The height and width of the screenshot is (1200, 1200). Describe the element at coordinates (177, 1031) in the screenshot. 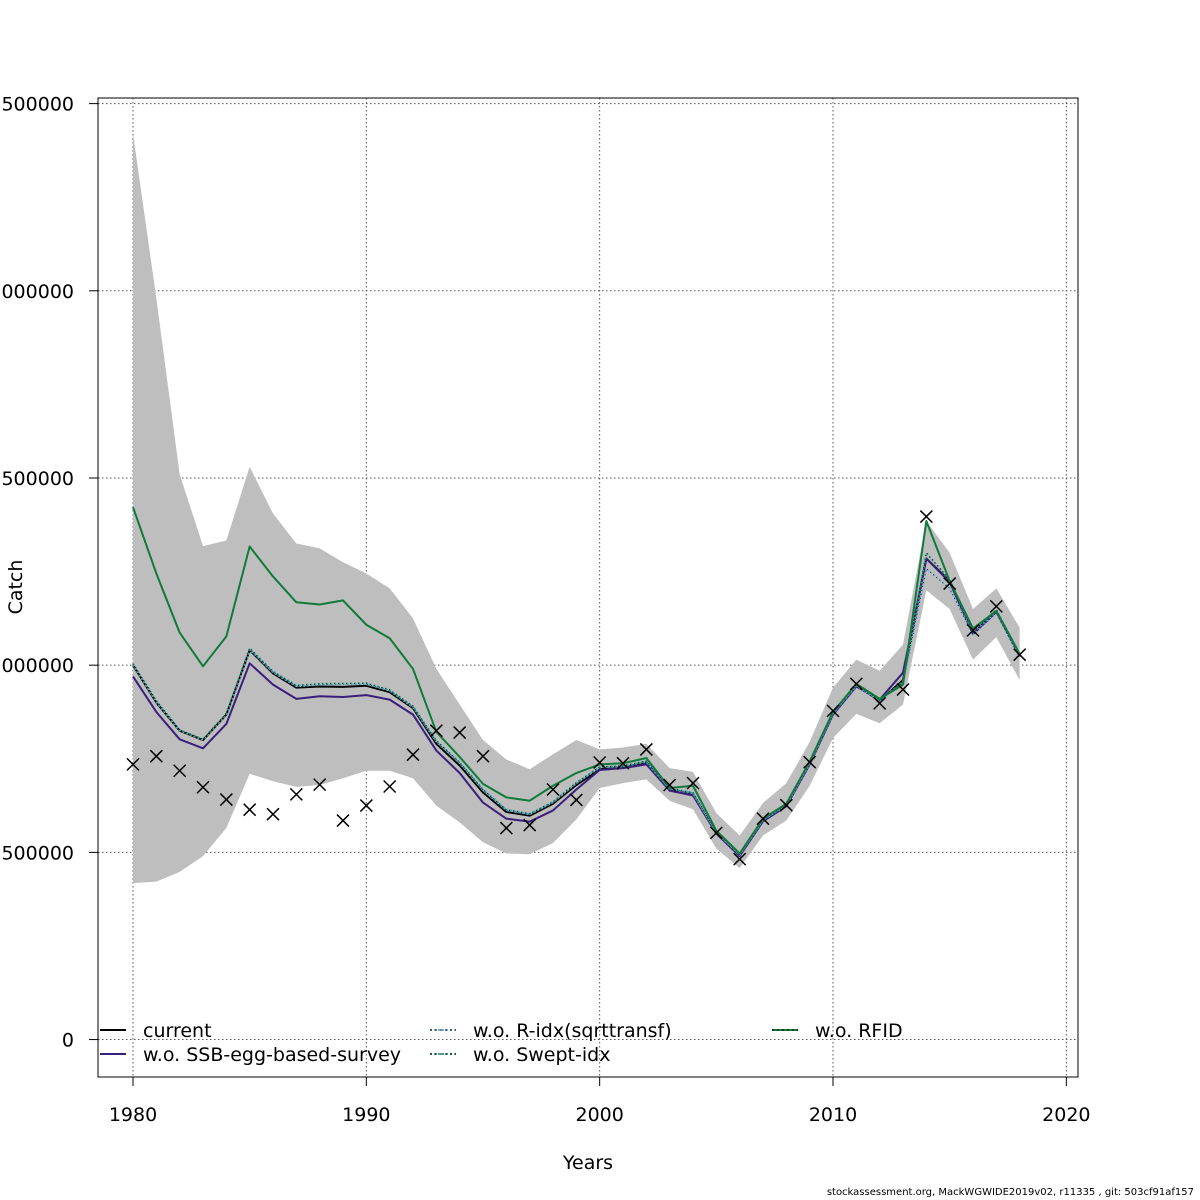

I see `legend-label: current` at that location.